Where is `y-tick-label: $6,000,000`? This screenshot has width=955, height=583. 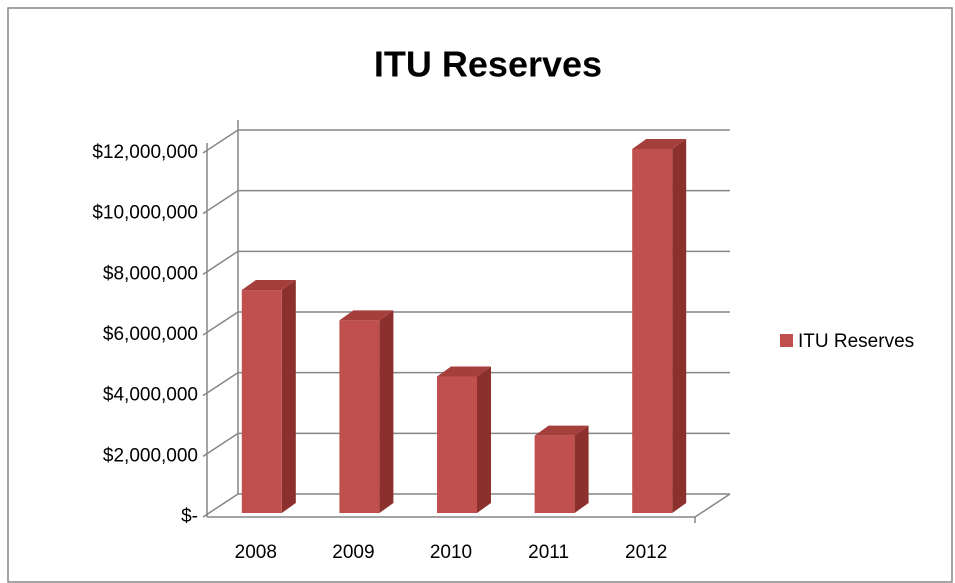 y-tick-label: $6,000,000 is located at coordinates (150, 334).